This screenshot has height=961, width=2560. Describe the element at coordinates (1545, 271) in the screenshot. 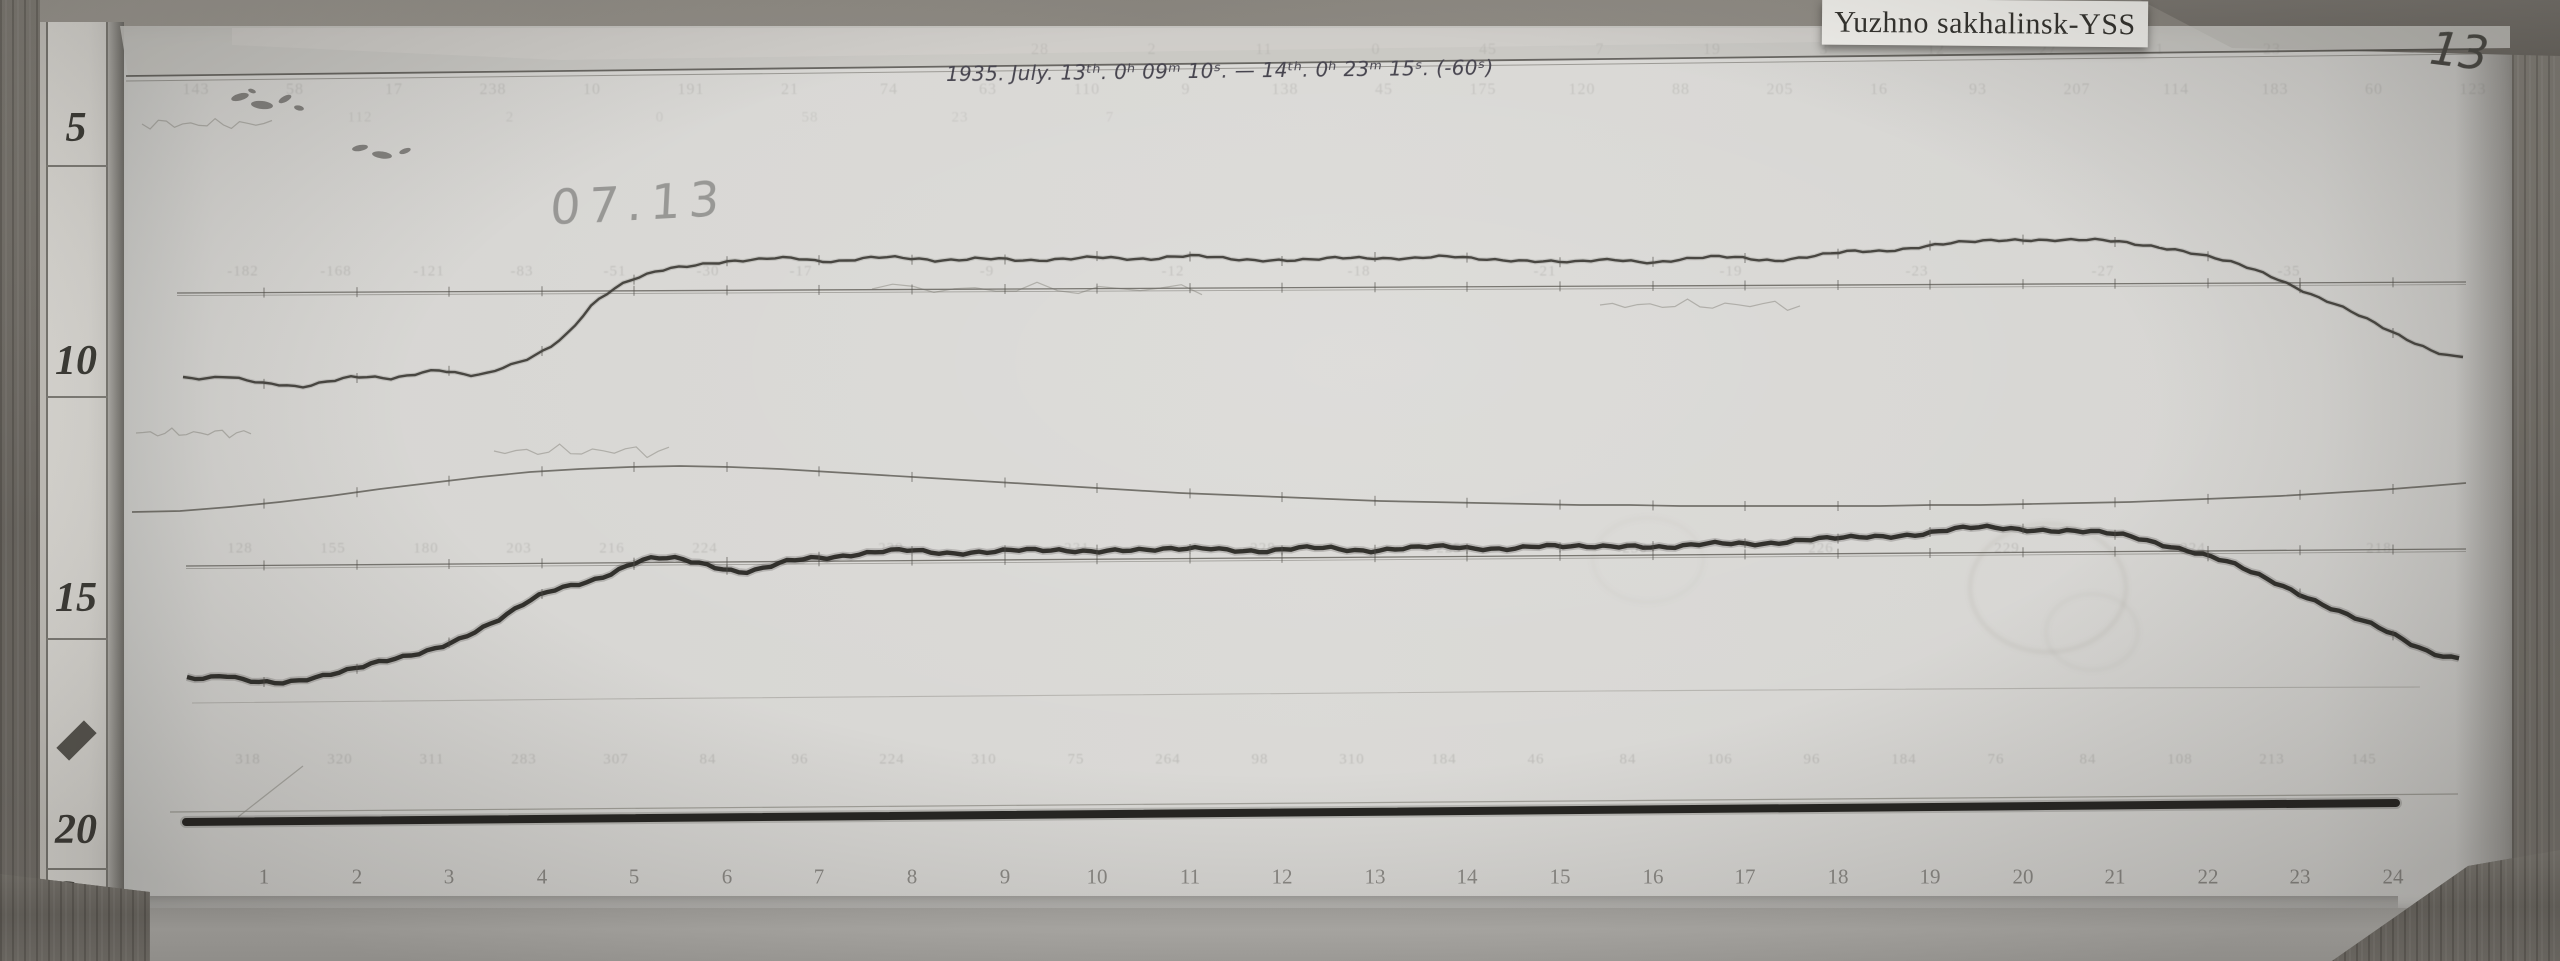

I see `faint-pencil-number: -21` at that location.